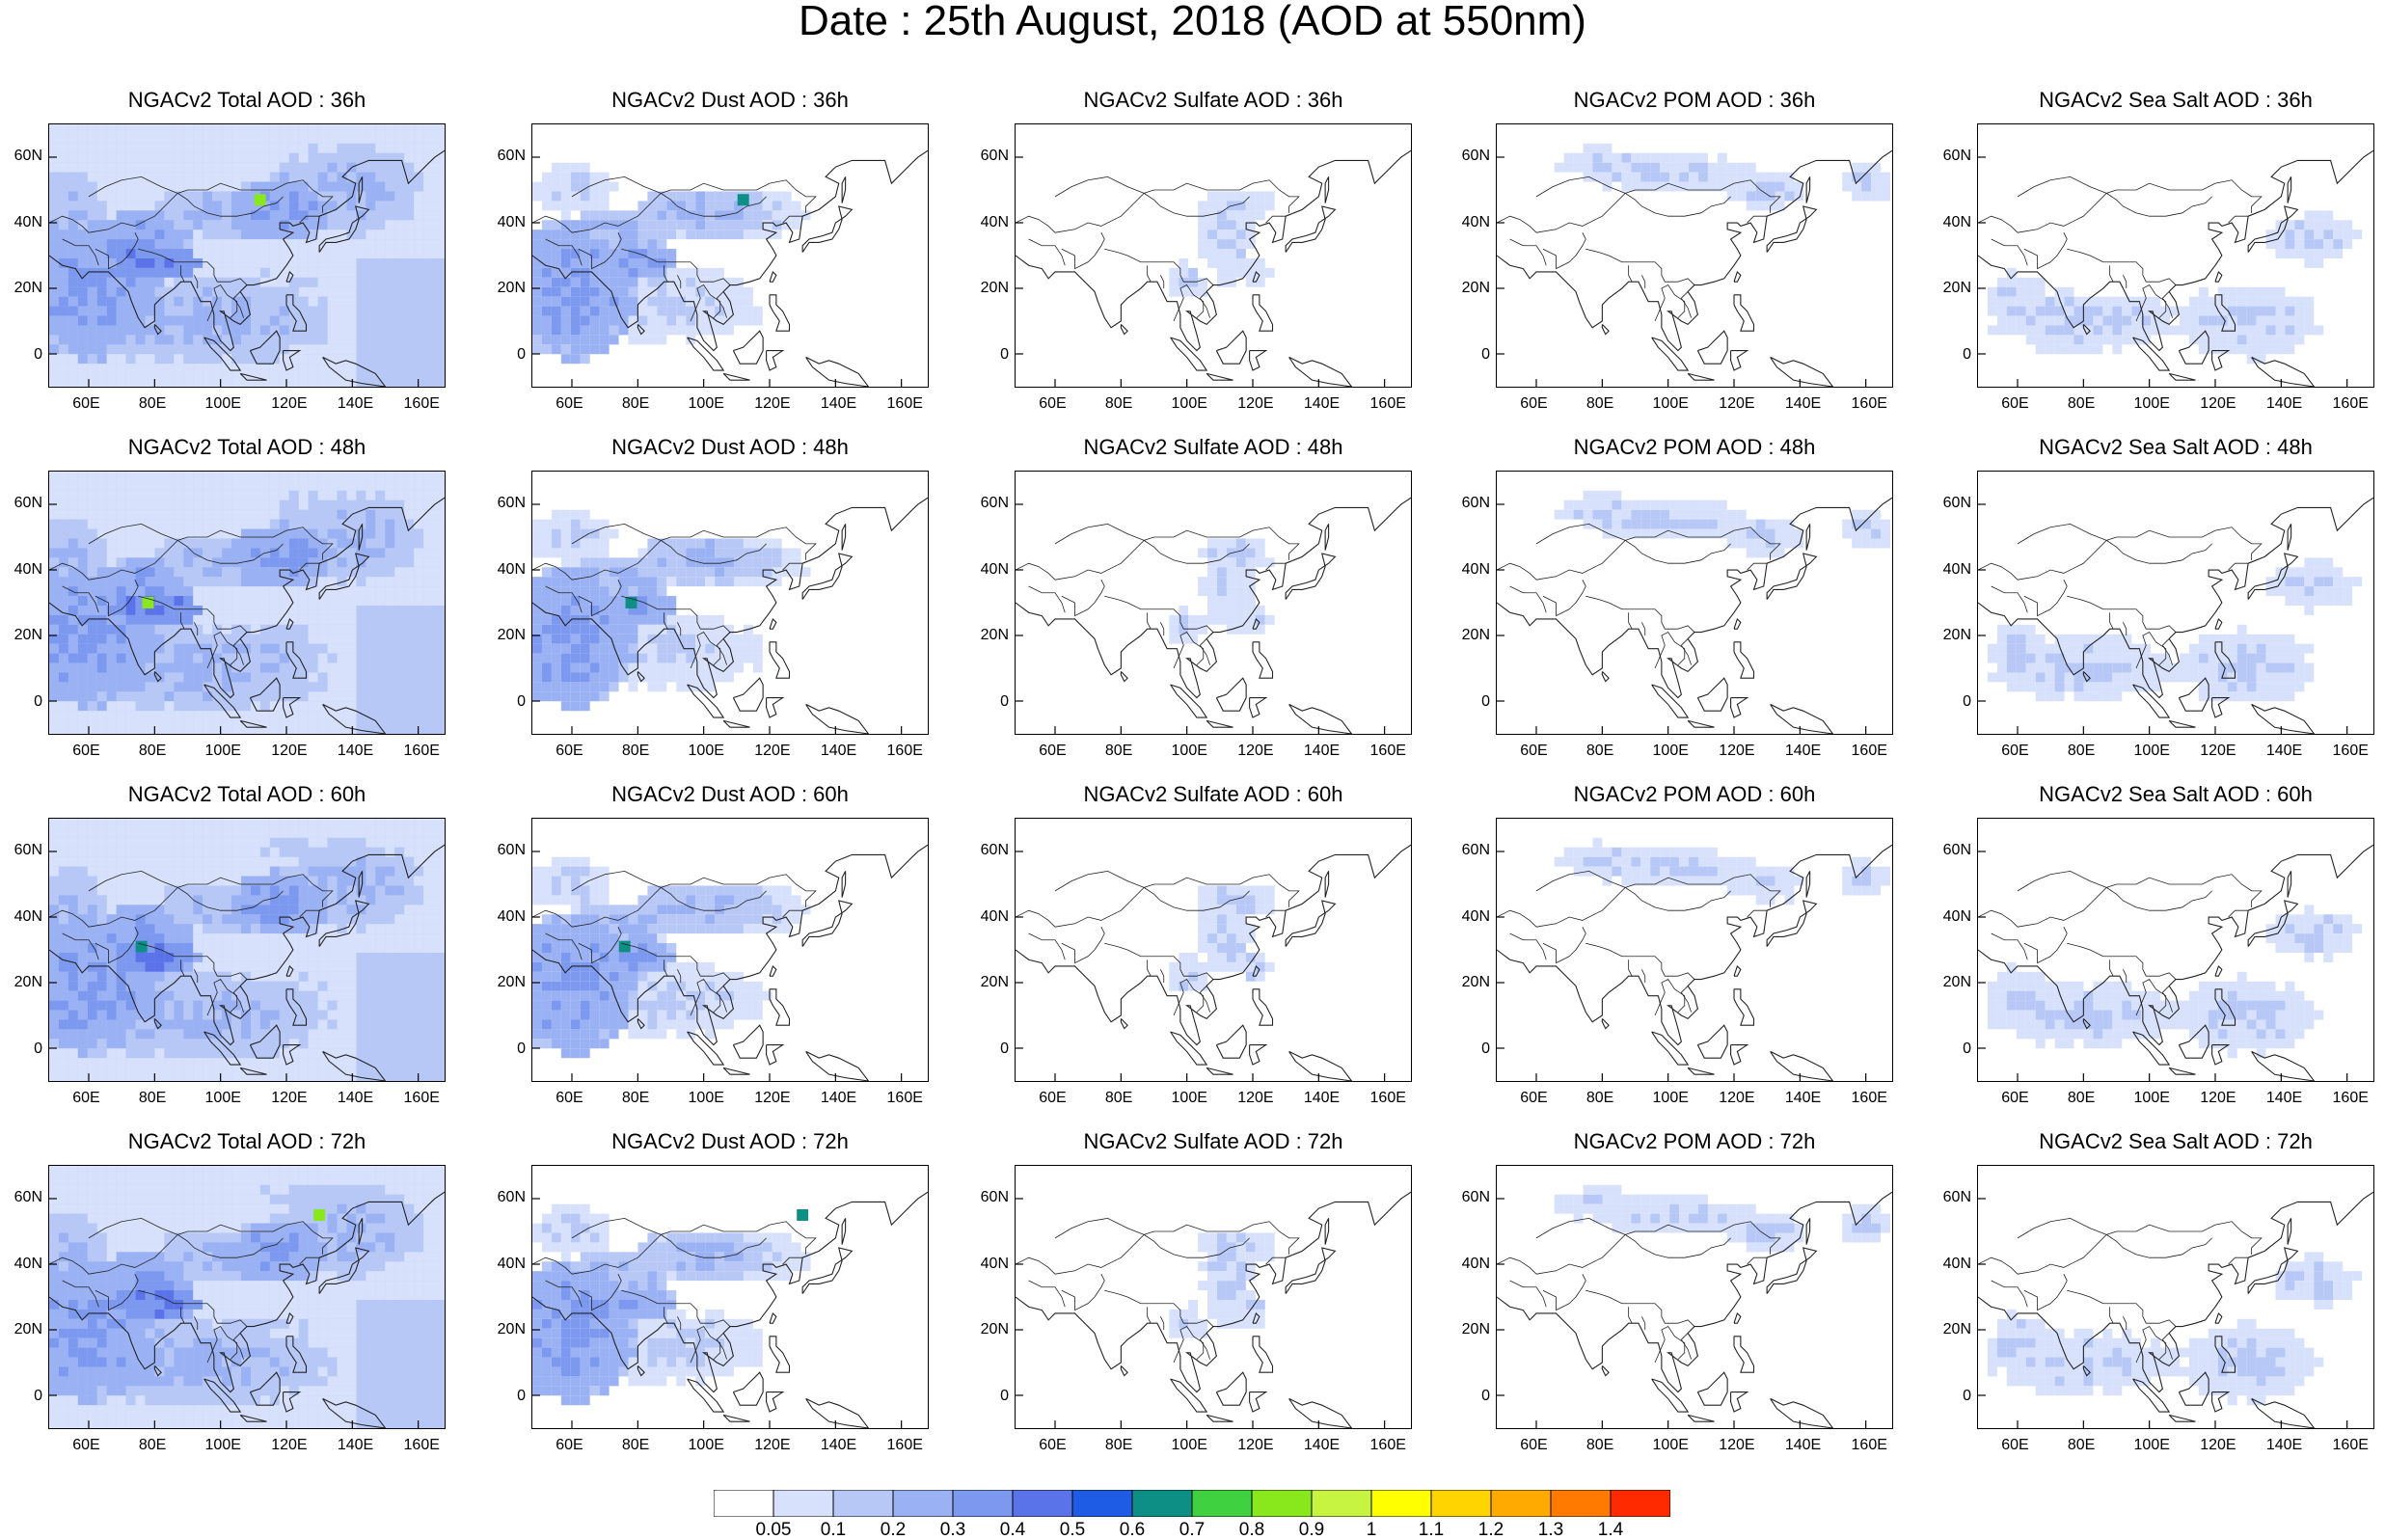 The image size is (2385, 1540). What do you see at coordinates (247, 447) in the screenshot?
I see `panel-title: NGACv2 Total AOD : 48h` at bounding box center [247, 447].